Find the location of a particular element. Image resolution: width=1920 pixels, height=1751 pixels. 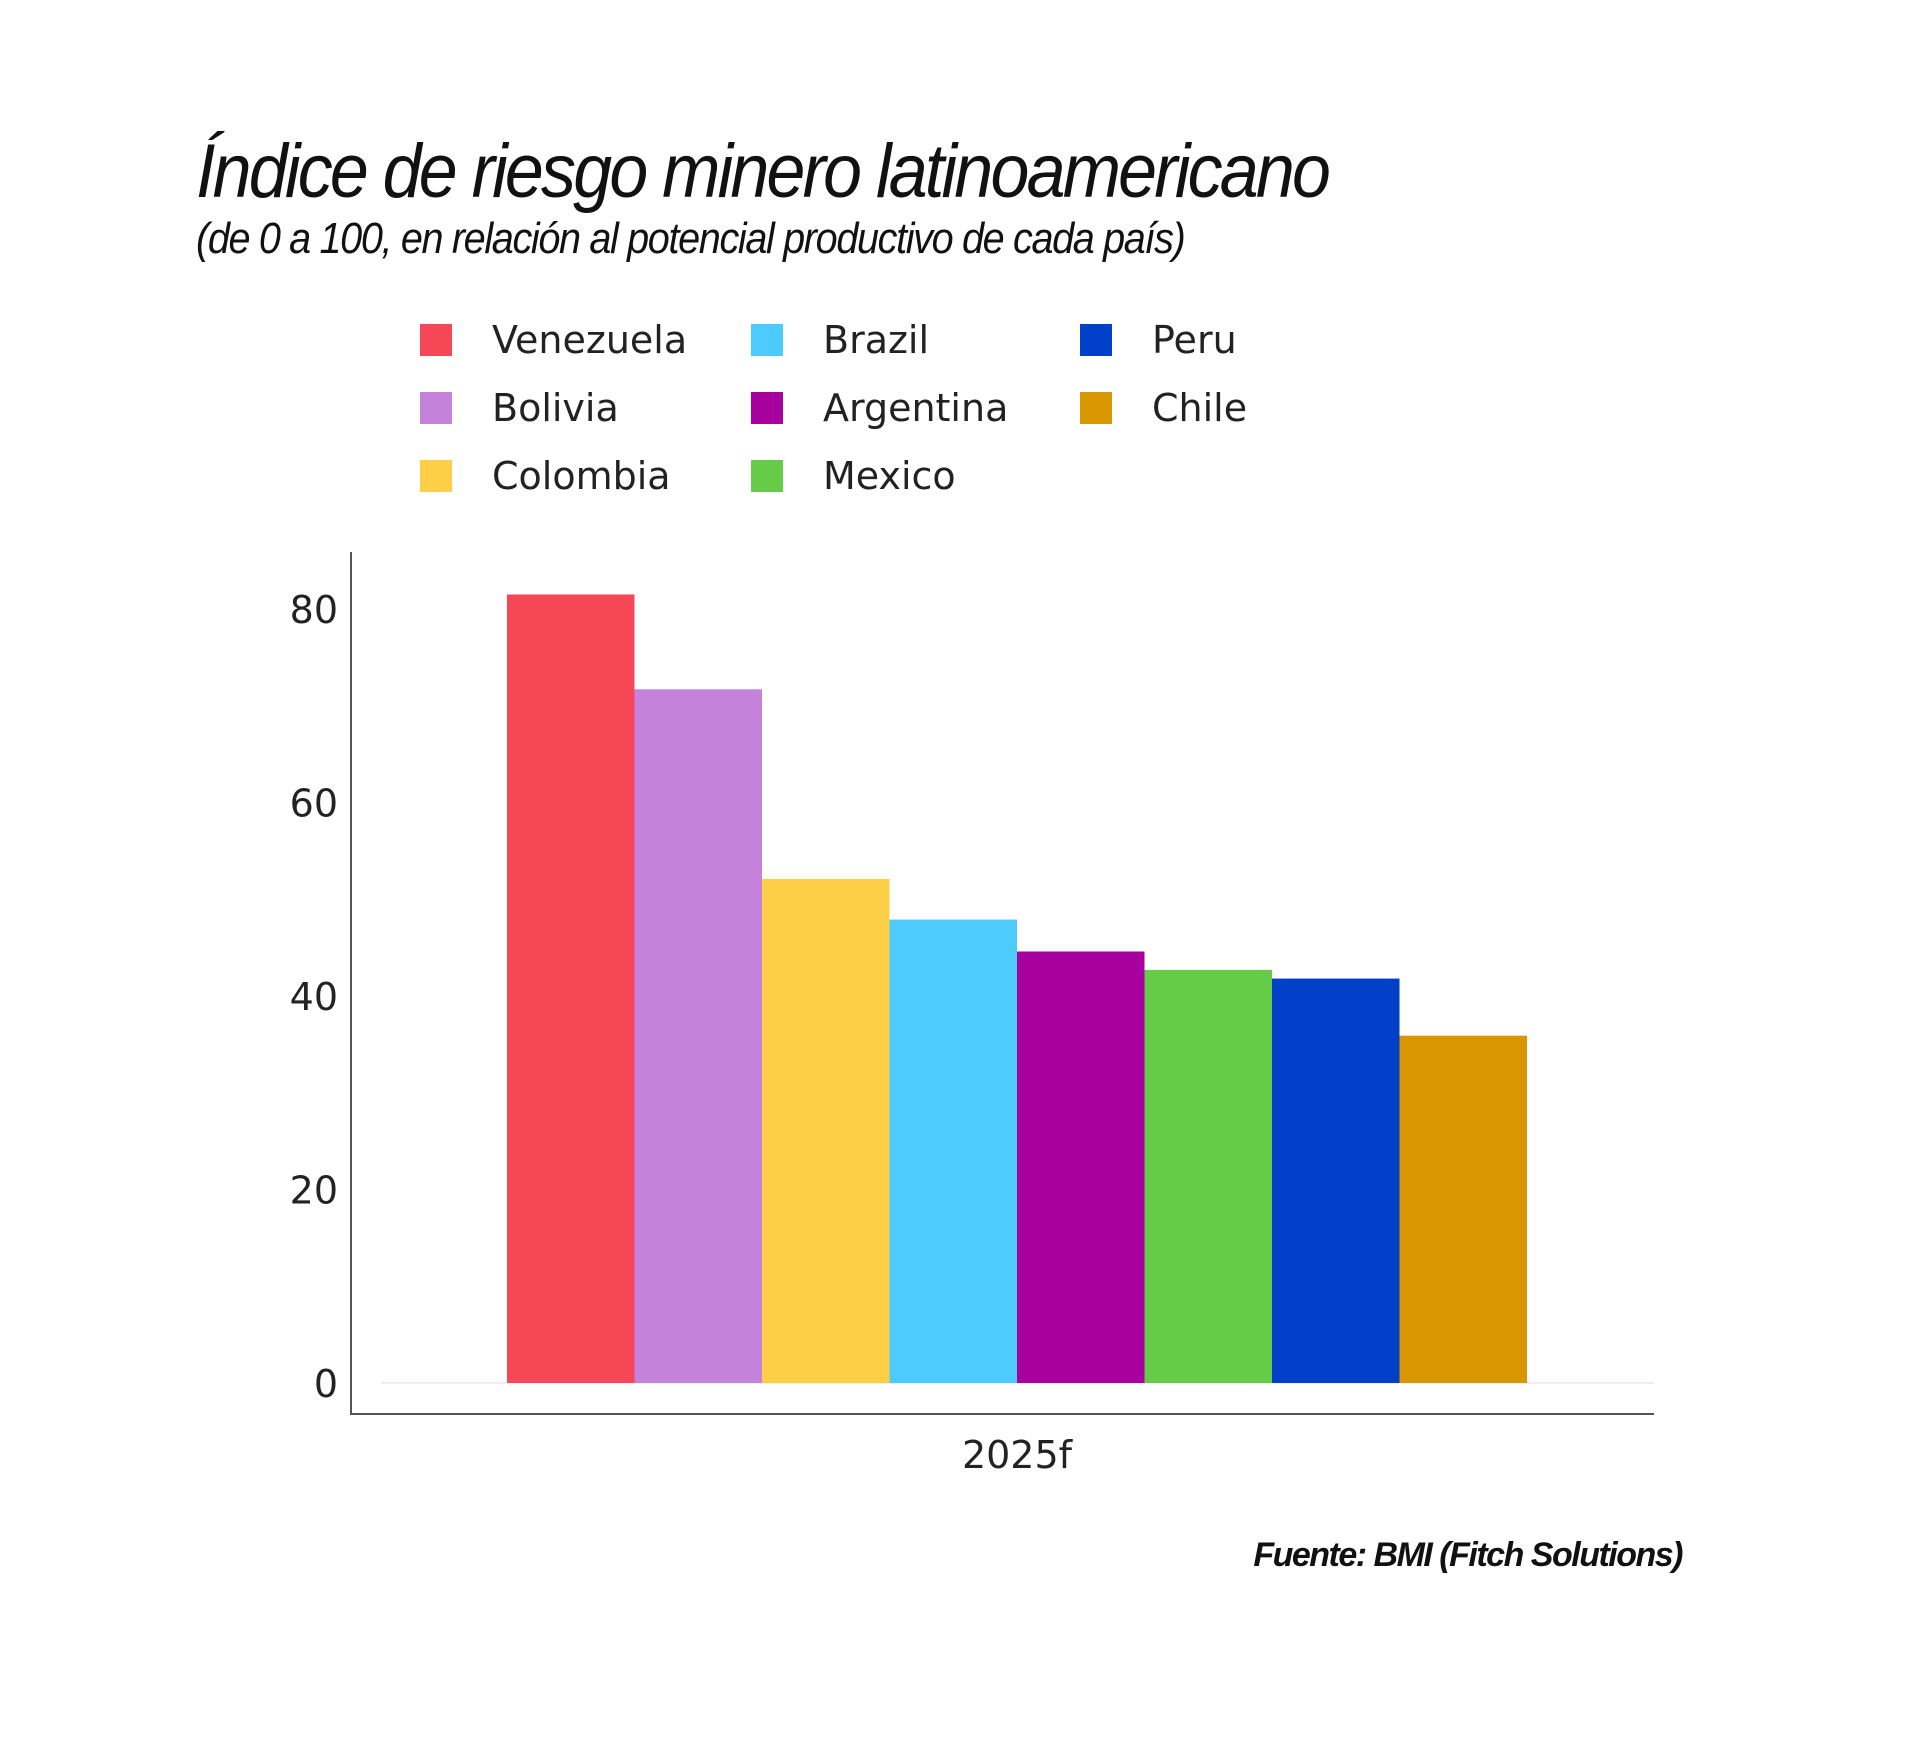

legend-item-bolivia: Bolivia is located at coordinates (519, 408).